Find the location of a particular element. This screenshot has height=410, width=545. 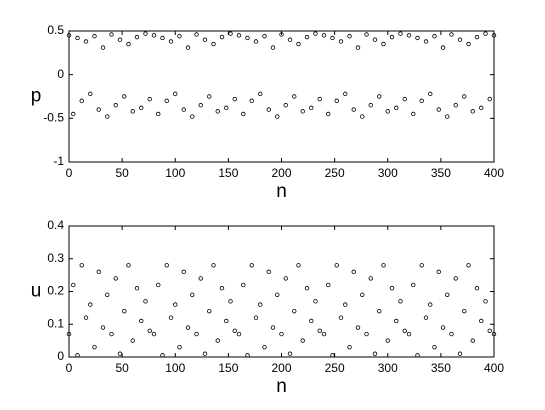

x-tick-label: 350 is located at coordinates (441, 173).